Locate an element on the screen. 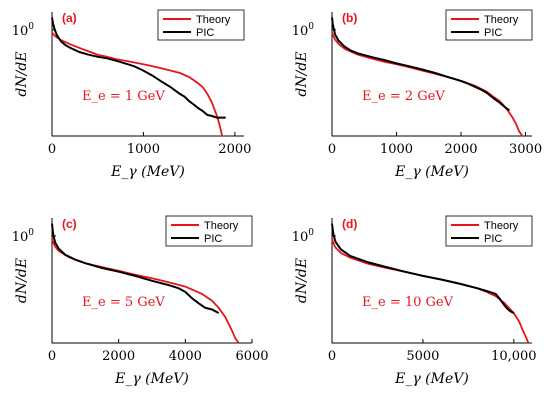 This screenshot has width=550, height=406. energy-annotation: E_e = 10 GeV is located at coordinates (408, 302).